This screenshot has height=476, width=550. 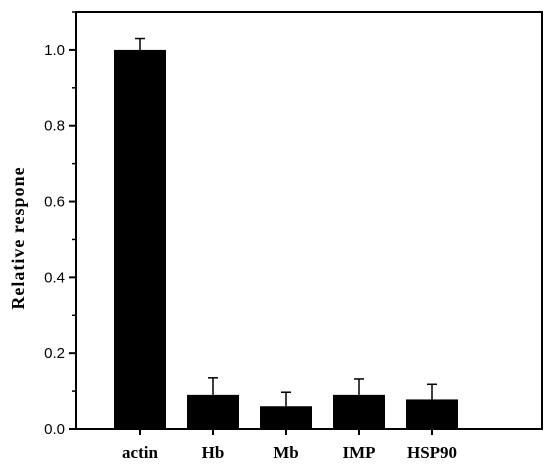 I want to click on y-tick-label: 0.2, so click(x=54, y=353).